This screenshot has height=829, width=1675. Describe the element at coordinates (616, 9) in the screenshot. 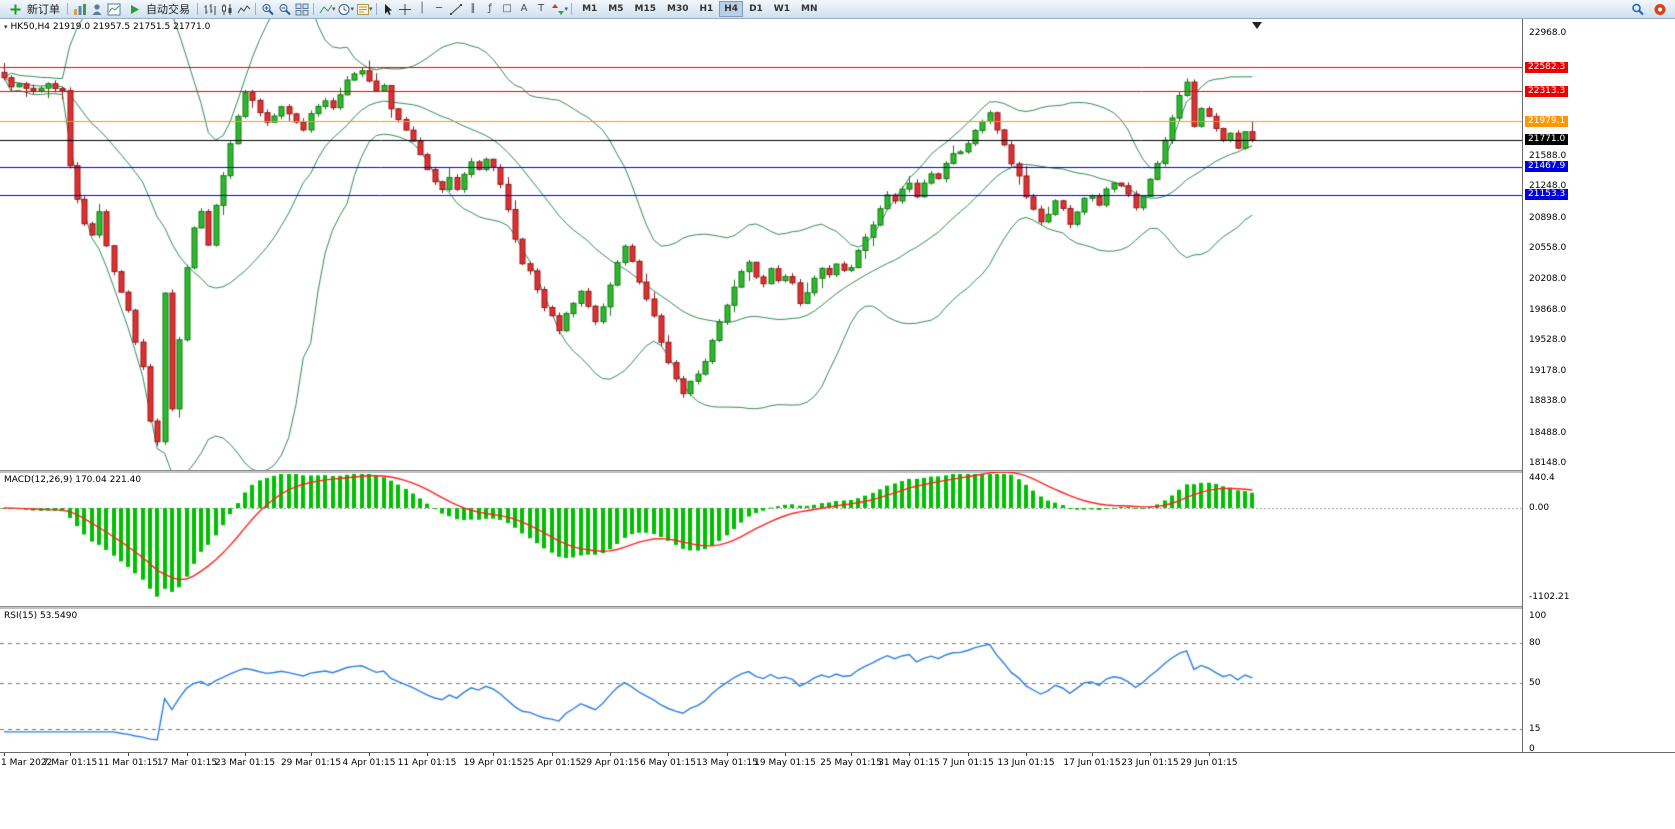

I see `timeframe-button-M5: M5` at that location.